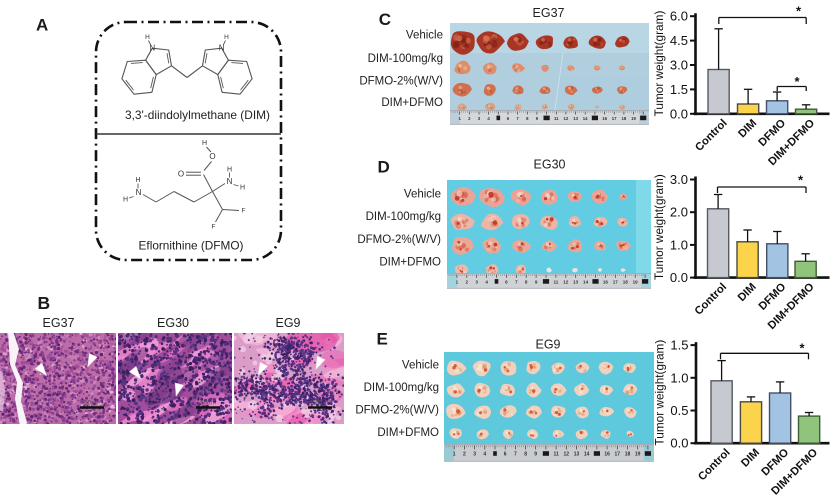 Image resolution: width=832 pixels, height=501 pixels. I want to click on svg-text: D, so click(384, 166).